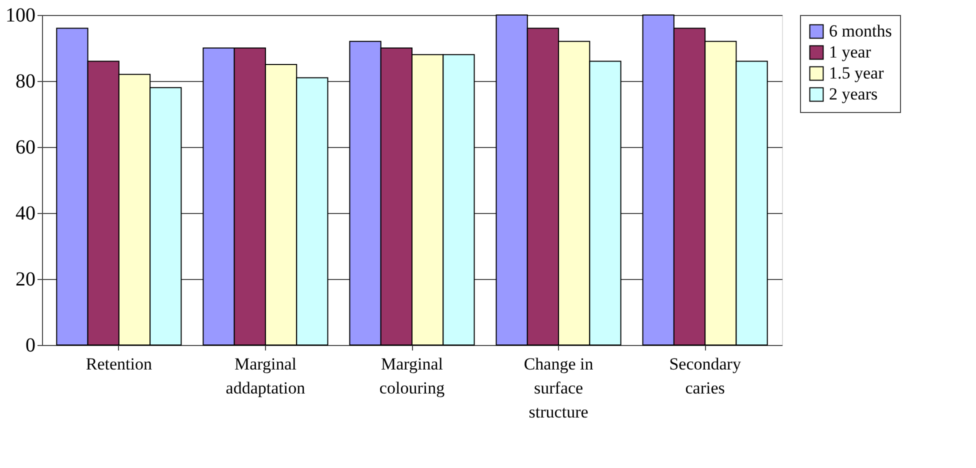 This screenshot has height=468, width=976. What do you see at coordinates (856, 73) in the screenshot?
I see `legend-label: 1.5 year` at bounding box center [856, 73].